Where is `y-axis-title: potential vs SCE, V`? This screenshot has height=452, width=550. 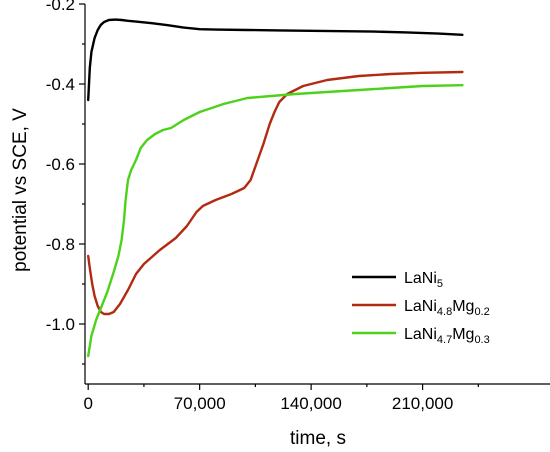 y-axis-title: potential vs SCE, V is located at coordinates (20, 190).